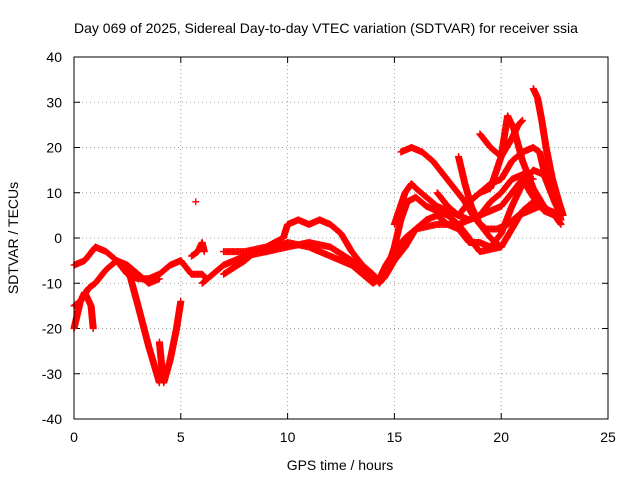 The height and width of the screenshot is (480, 640). What do you see at coordinates (392, 240) in the screenshot?
I see `series-arc-k` at bounding box center [392, 240].